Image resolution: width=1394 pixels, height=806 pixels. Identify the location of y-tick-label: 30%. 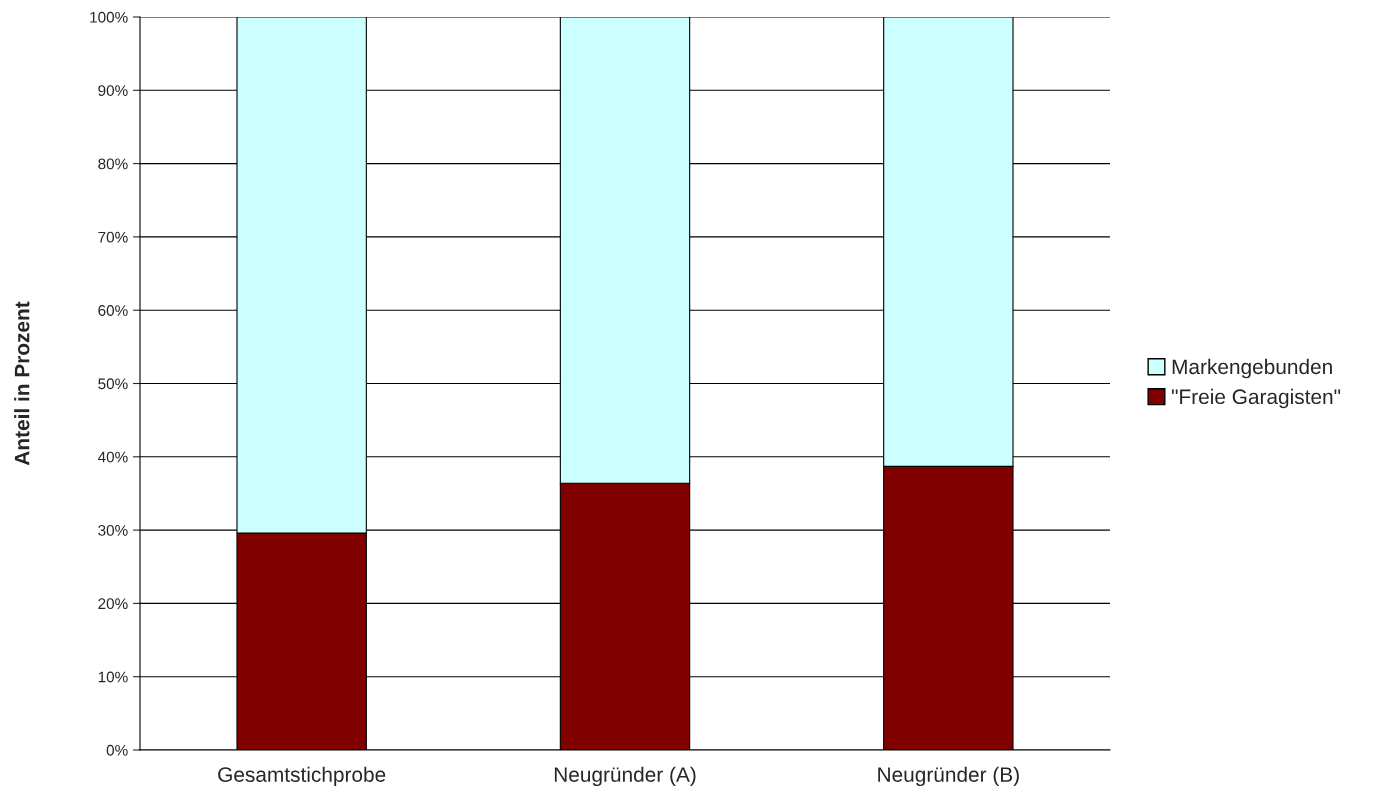
(113, 530).